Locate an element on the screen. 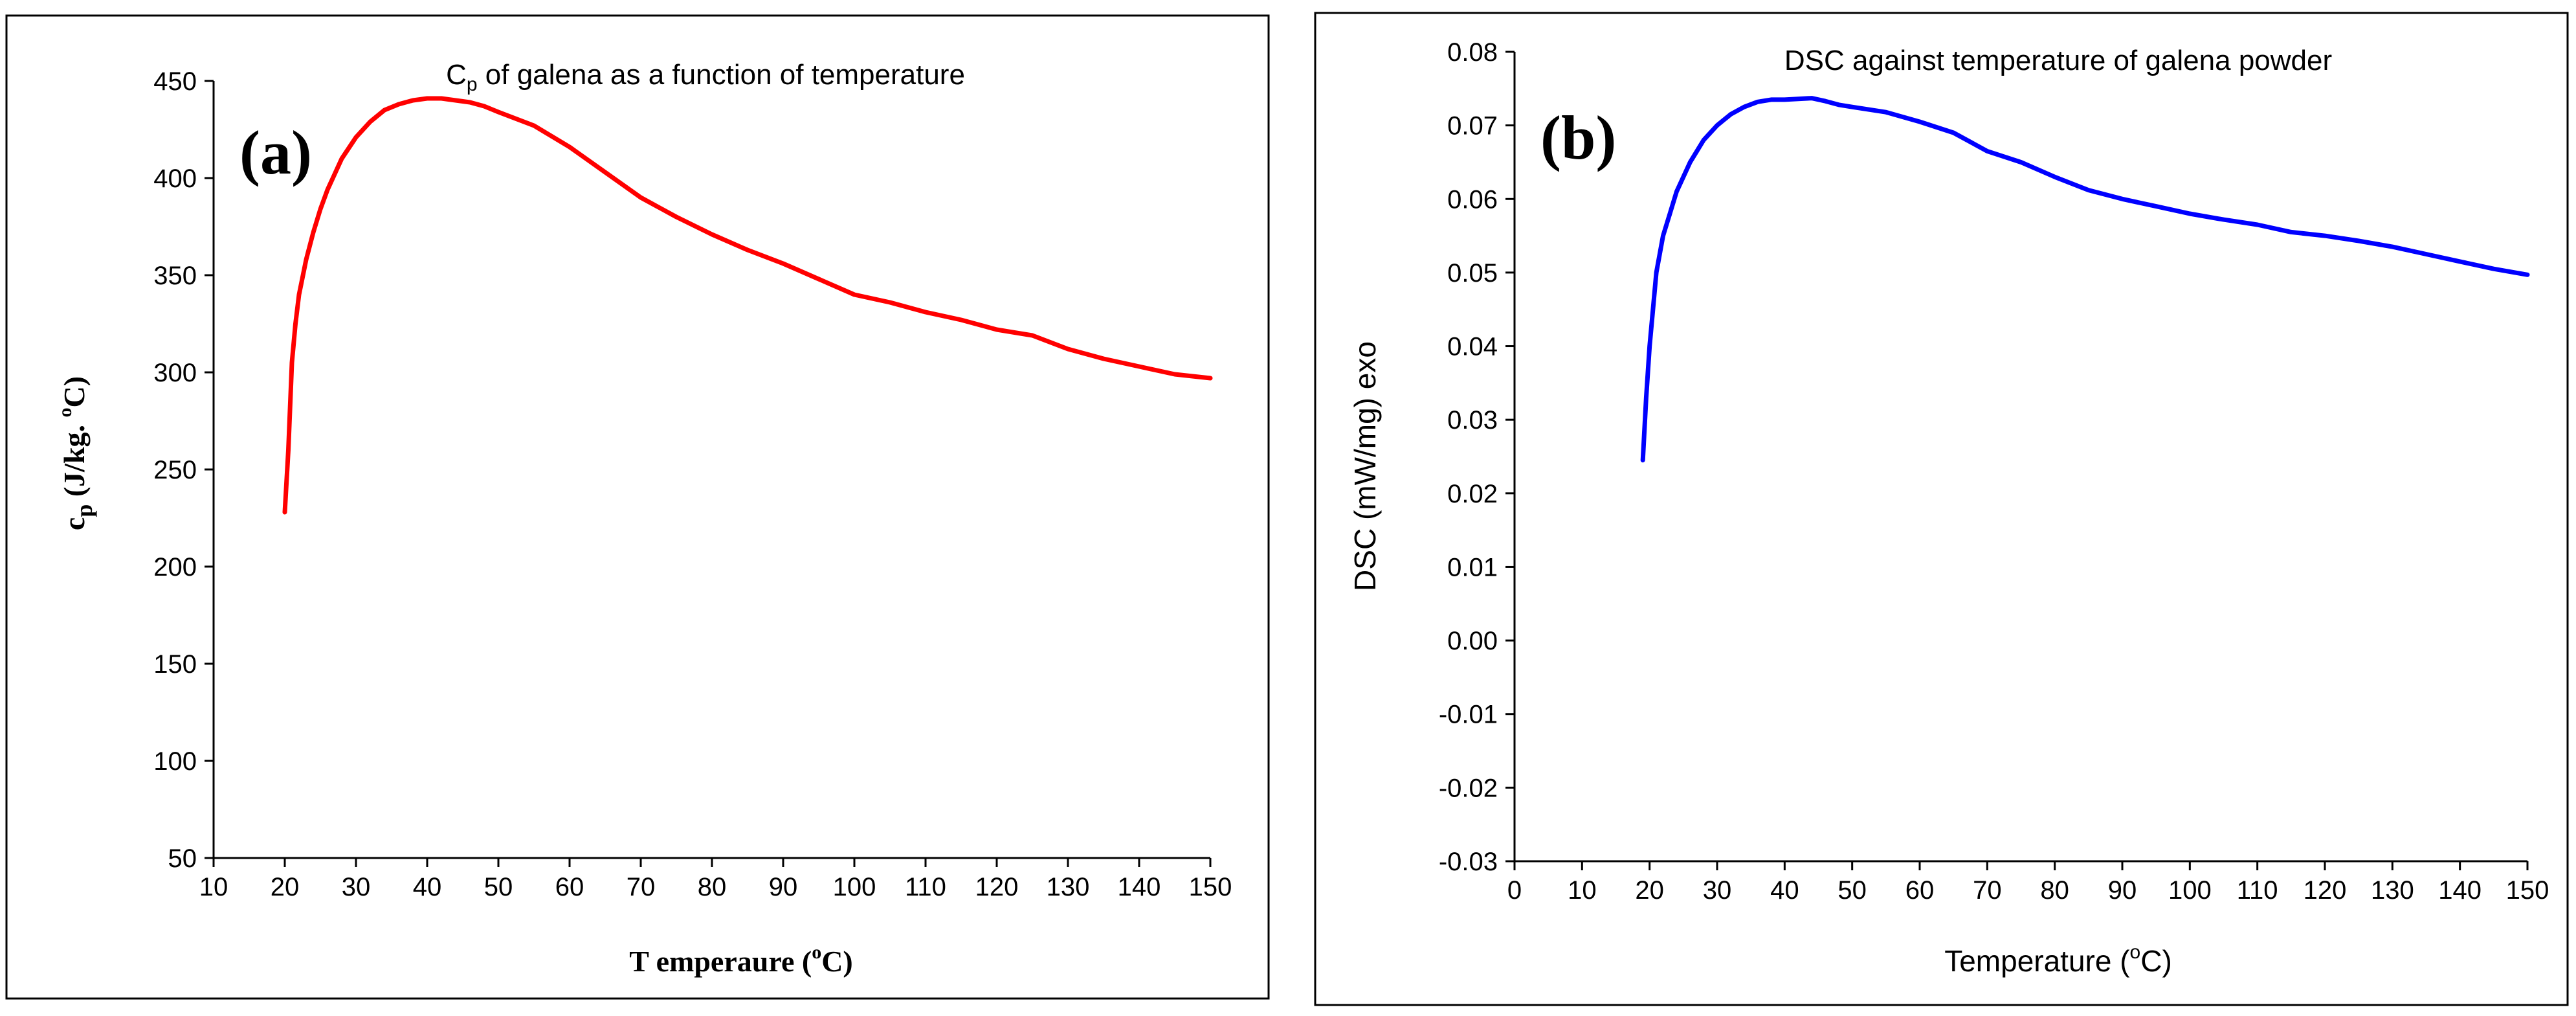 The image size is (2576, 1016). panel-a-x-tick-label: 100 is located at coordinates (854, 887).